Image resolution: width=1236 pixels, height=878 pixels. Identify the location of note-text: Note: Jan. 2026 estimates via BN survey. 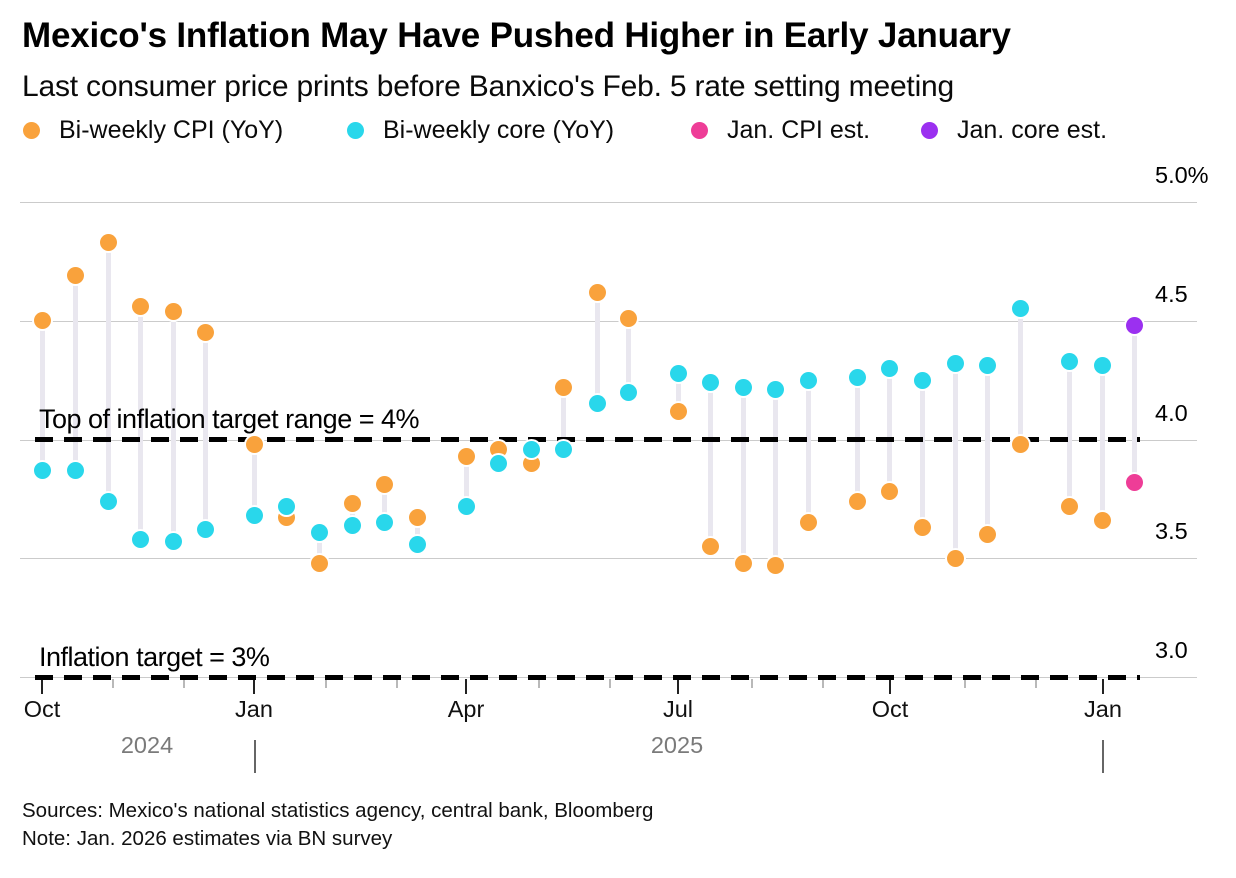
(207, 838).